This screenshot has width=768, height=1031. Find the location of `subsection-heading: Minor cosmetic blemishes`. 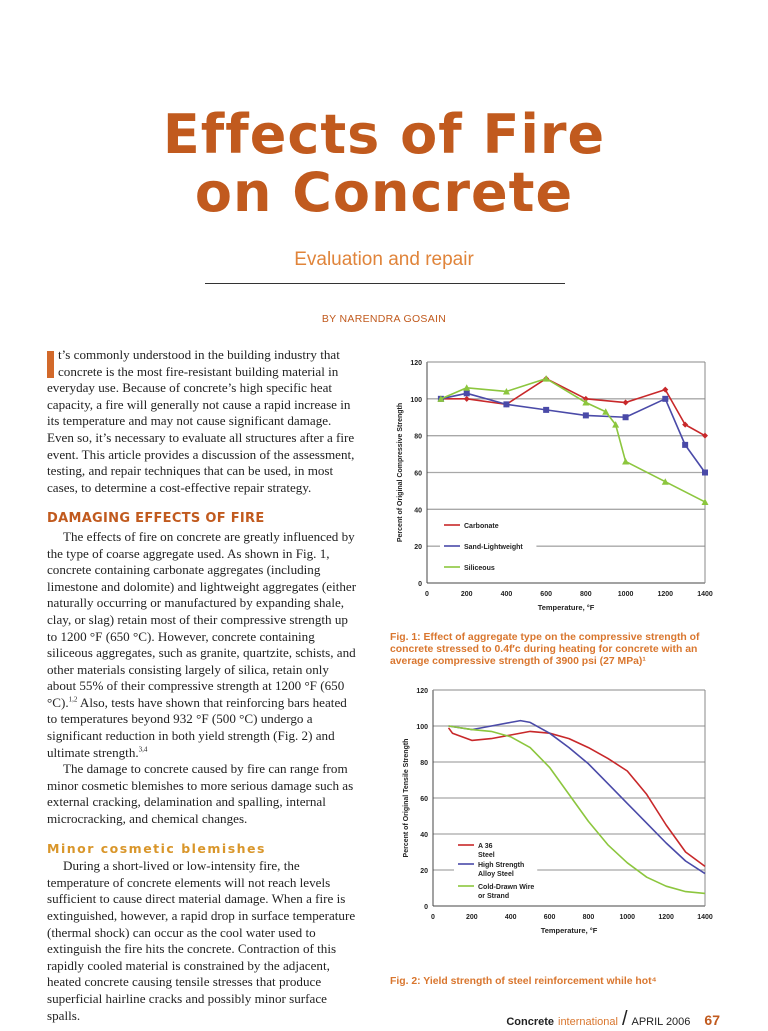

subsection-heading: Minor cosmetic blemishes is located at coordinates (156, 848).